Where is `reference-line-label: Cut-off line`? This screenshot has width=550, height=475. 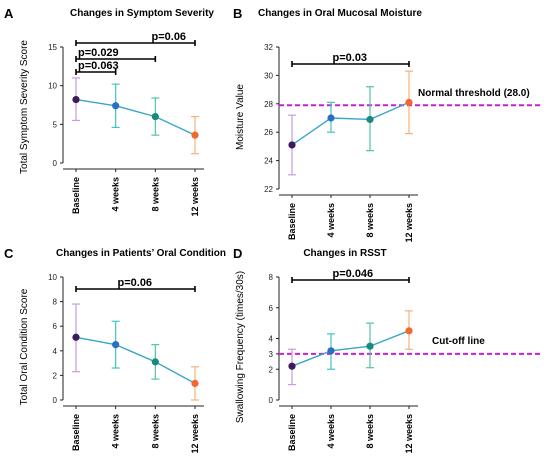
reference-line-label: Cut-off line is located at coordinates (458, 341).